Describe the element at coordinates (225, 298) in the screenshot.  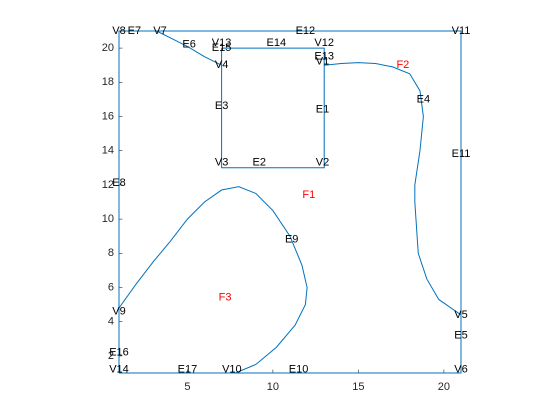
I see `geometry-label: F3` at that location.